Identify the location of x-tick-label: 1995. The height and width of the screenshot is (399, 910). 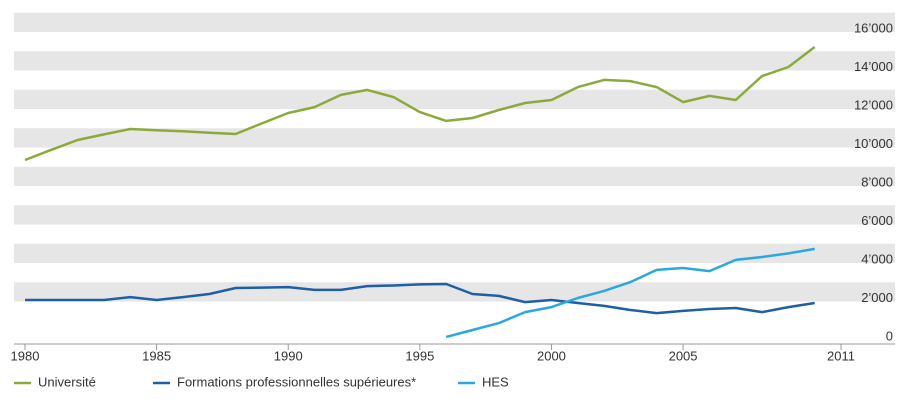
(419, 355).